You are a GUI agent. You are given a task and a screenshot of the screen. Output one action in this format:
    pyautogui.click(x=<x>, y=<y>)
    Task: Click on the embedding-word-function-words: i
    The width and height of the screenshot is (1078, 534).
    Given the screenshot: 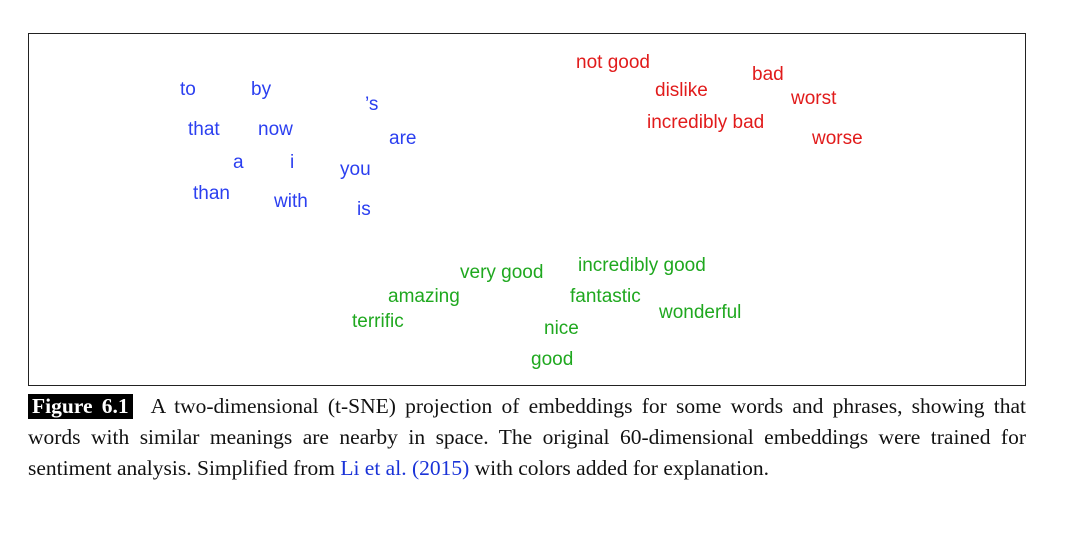 What is the action you would take?
    pyautogui.click(x=292, y=162)
    